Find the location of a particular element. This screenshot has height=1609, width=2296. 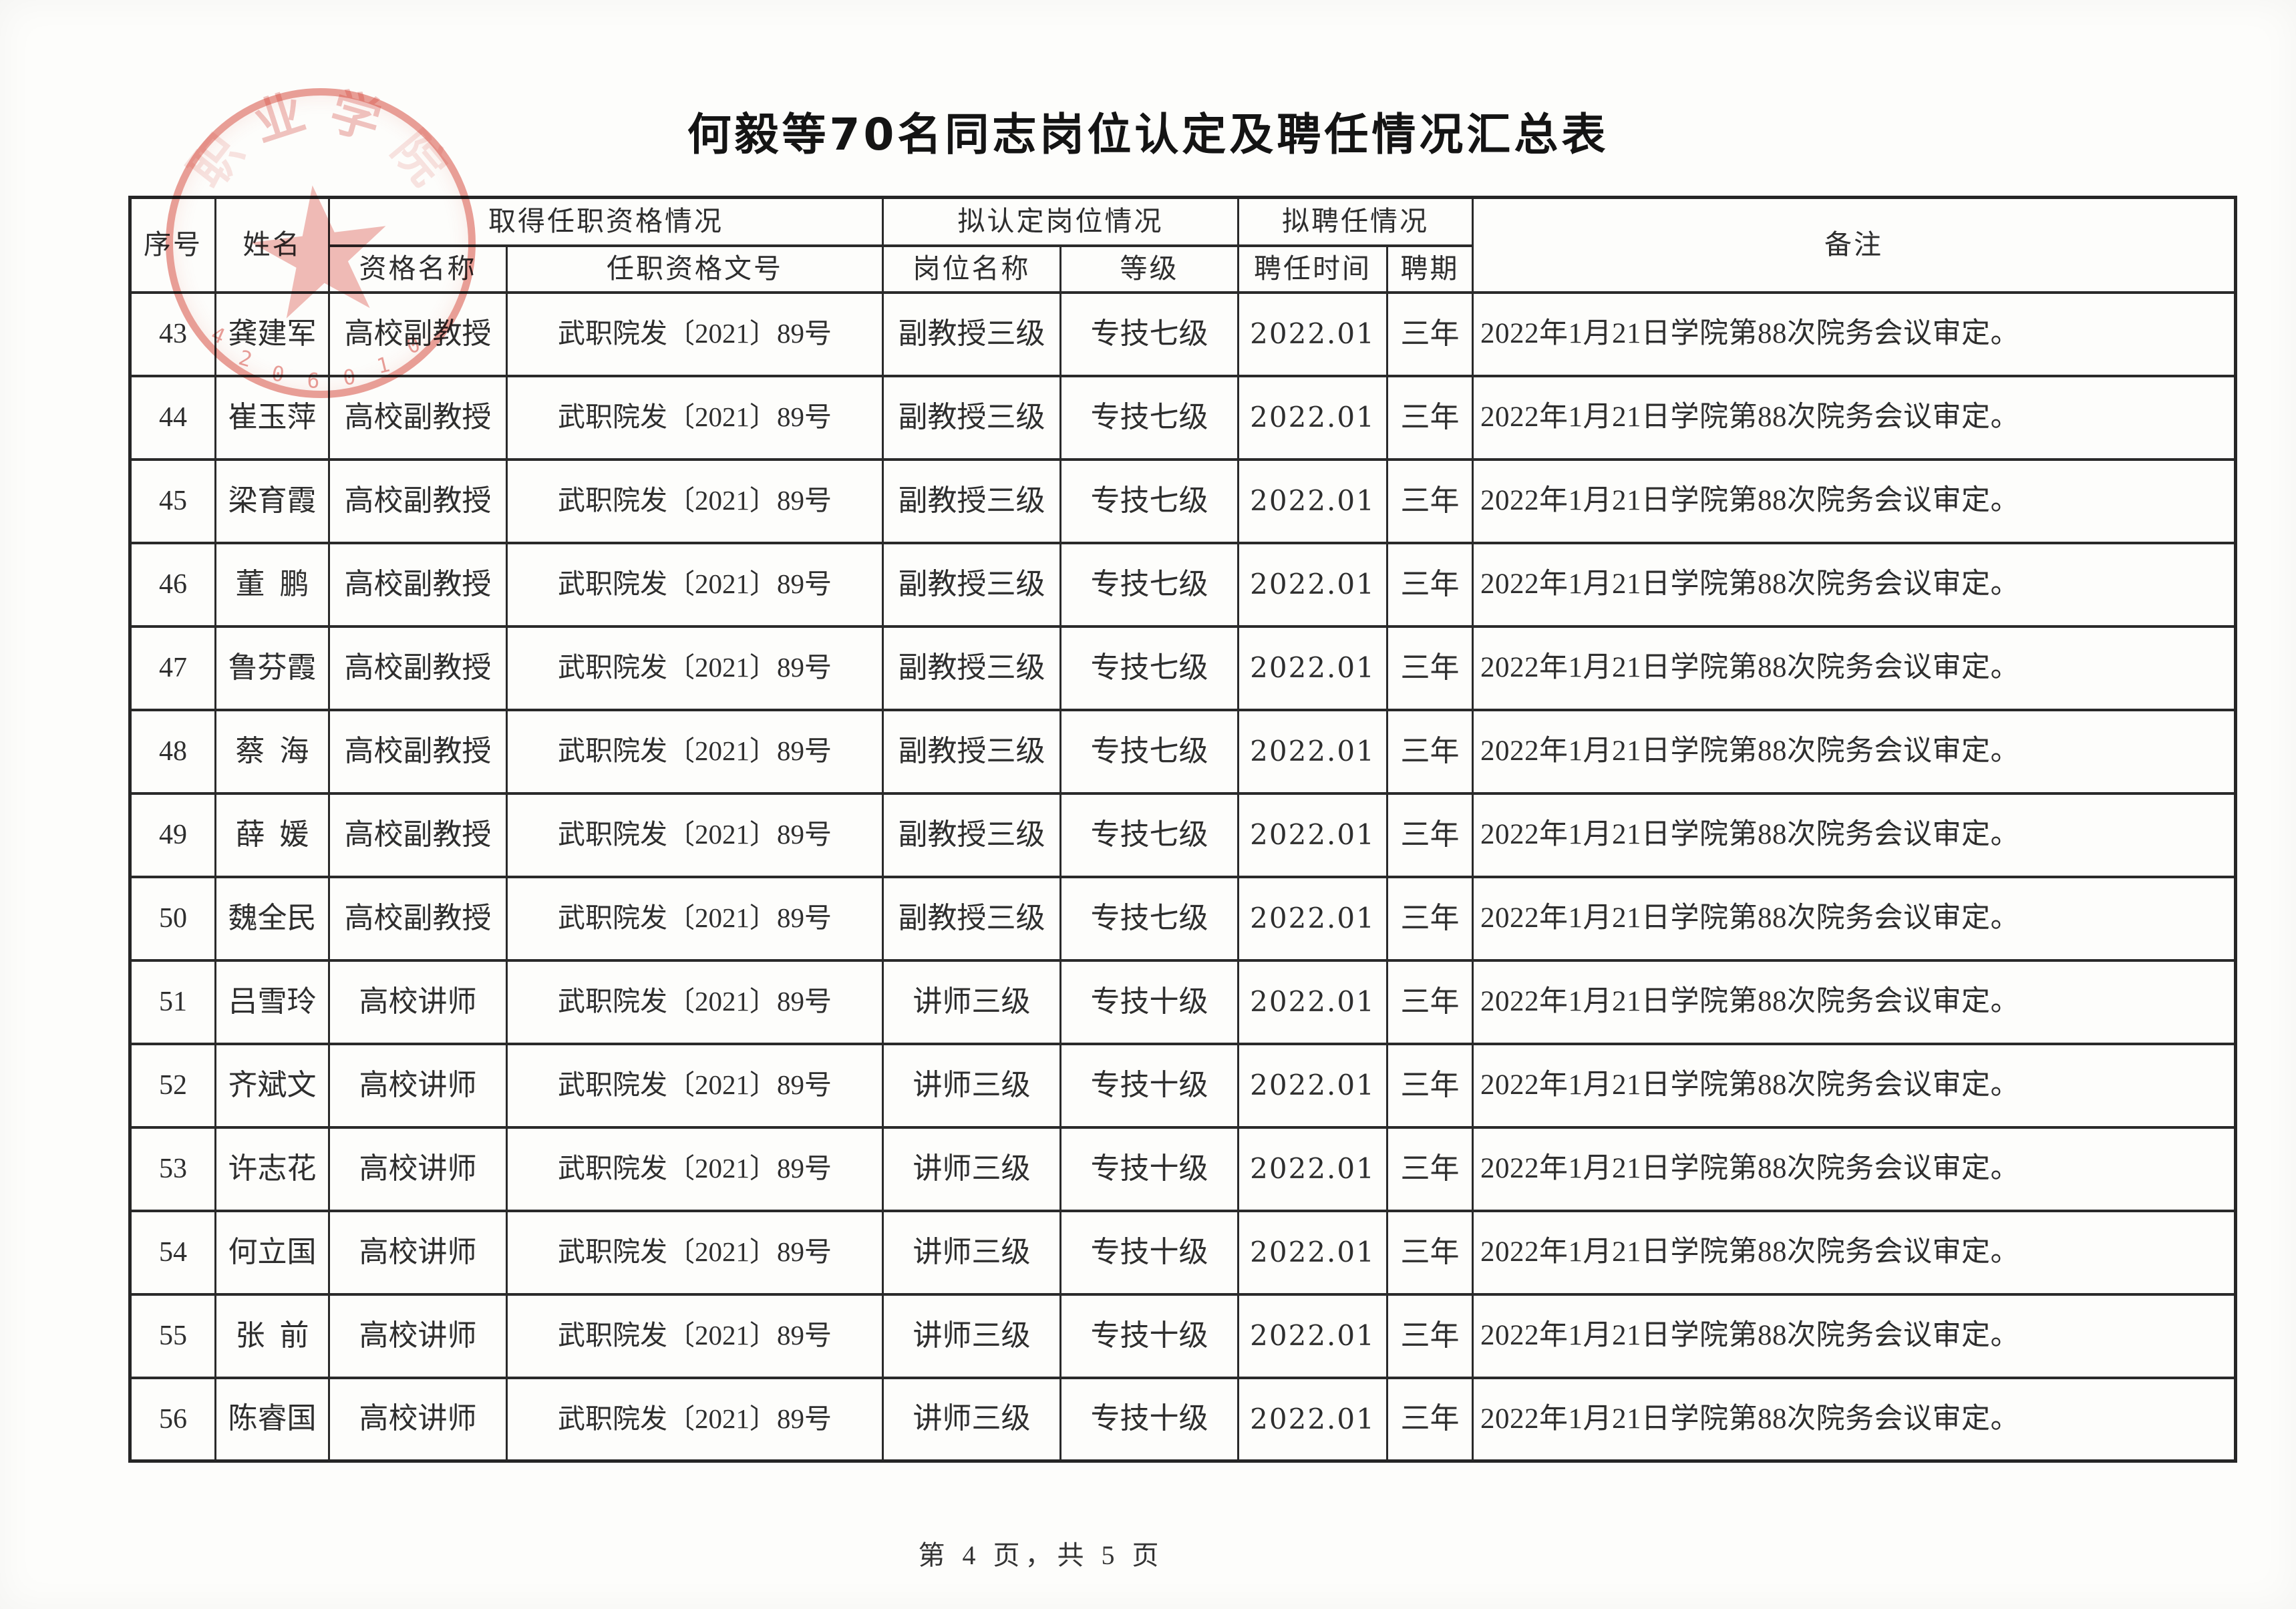

page-title: 何毅等70名同志岗位认定及聘任情况汇总表 is located at coordinates (1148, 134).